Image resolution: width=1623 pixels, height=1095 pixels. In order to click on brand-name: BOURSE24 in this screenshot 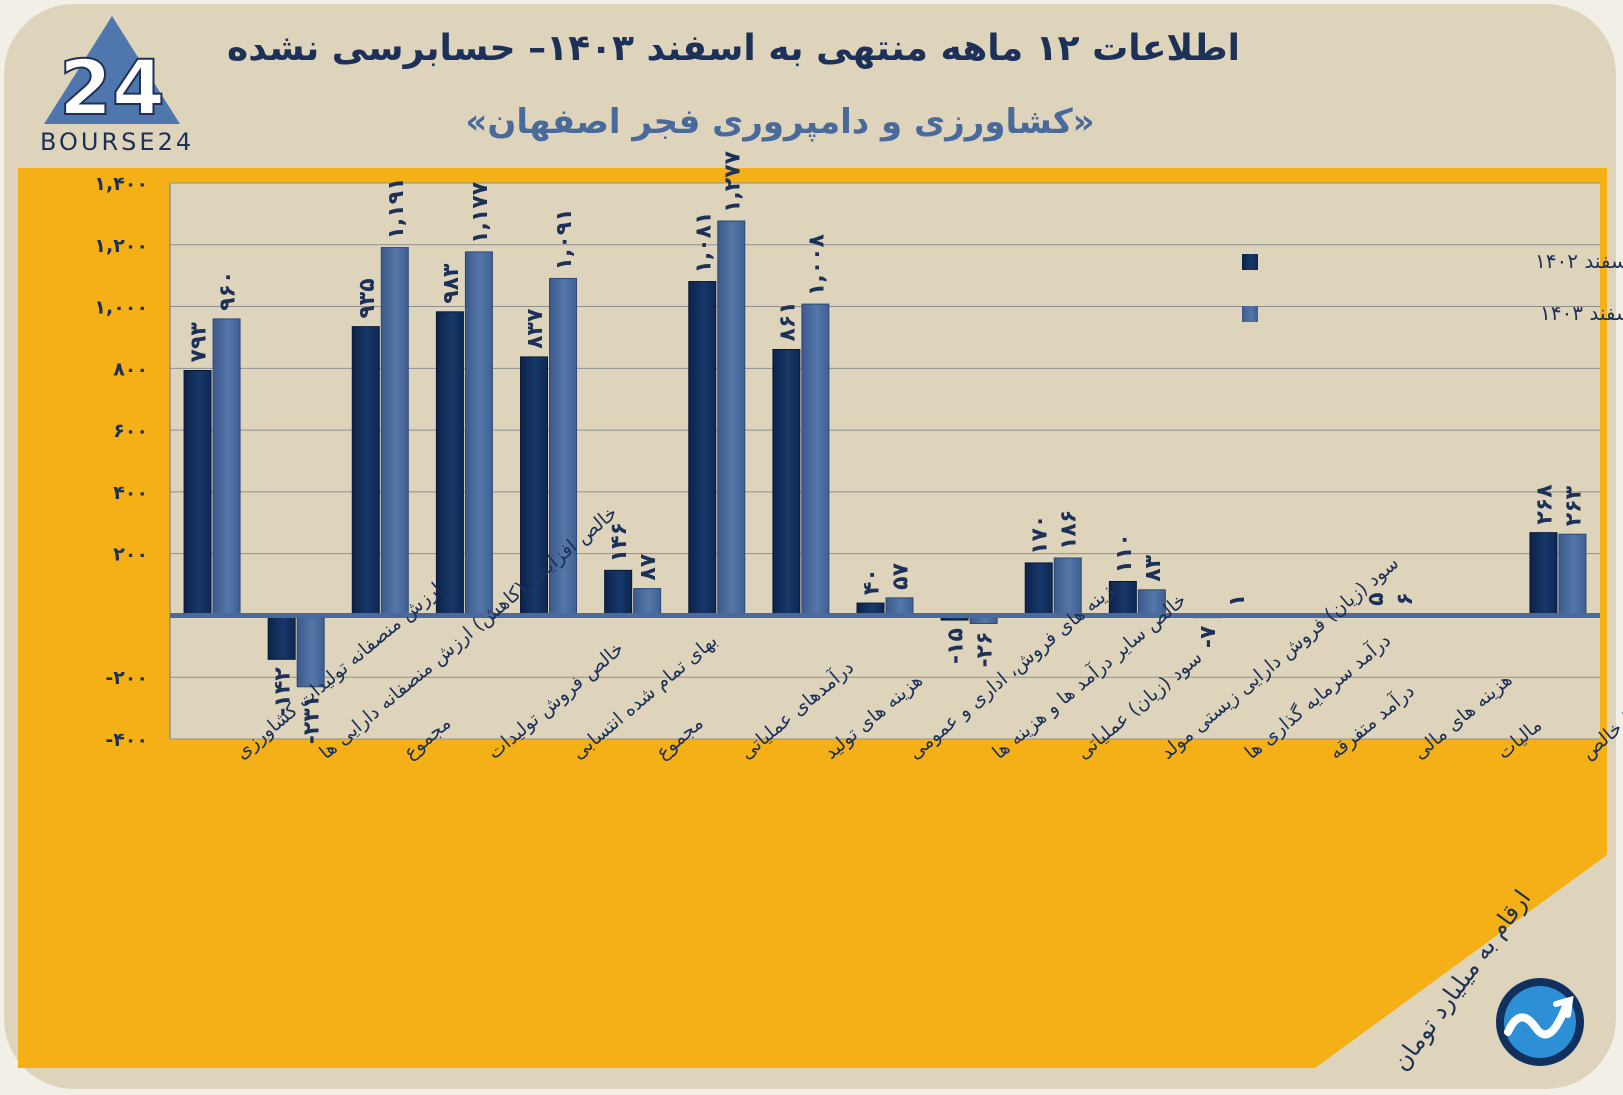, I will do `click(117, 142)`.